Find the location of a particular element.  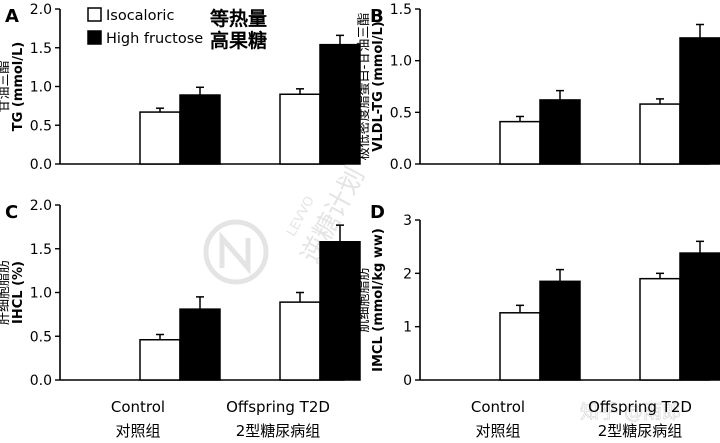

legend-label-isocaloric-cn: 等热量 is located at coordinates (238, 18).